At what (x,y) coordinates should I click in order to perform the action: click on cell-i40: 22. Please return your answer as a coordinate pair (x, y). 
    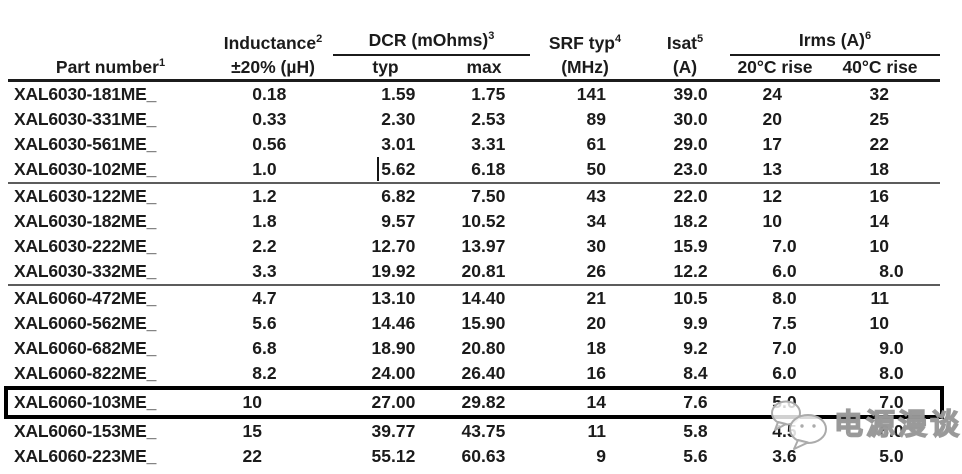
    Looking at the image, I should click on (879, 144).